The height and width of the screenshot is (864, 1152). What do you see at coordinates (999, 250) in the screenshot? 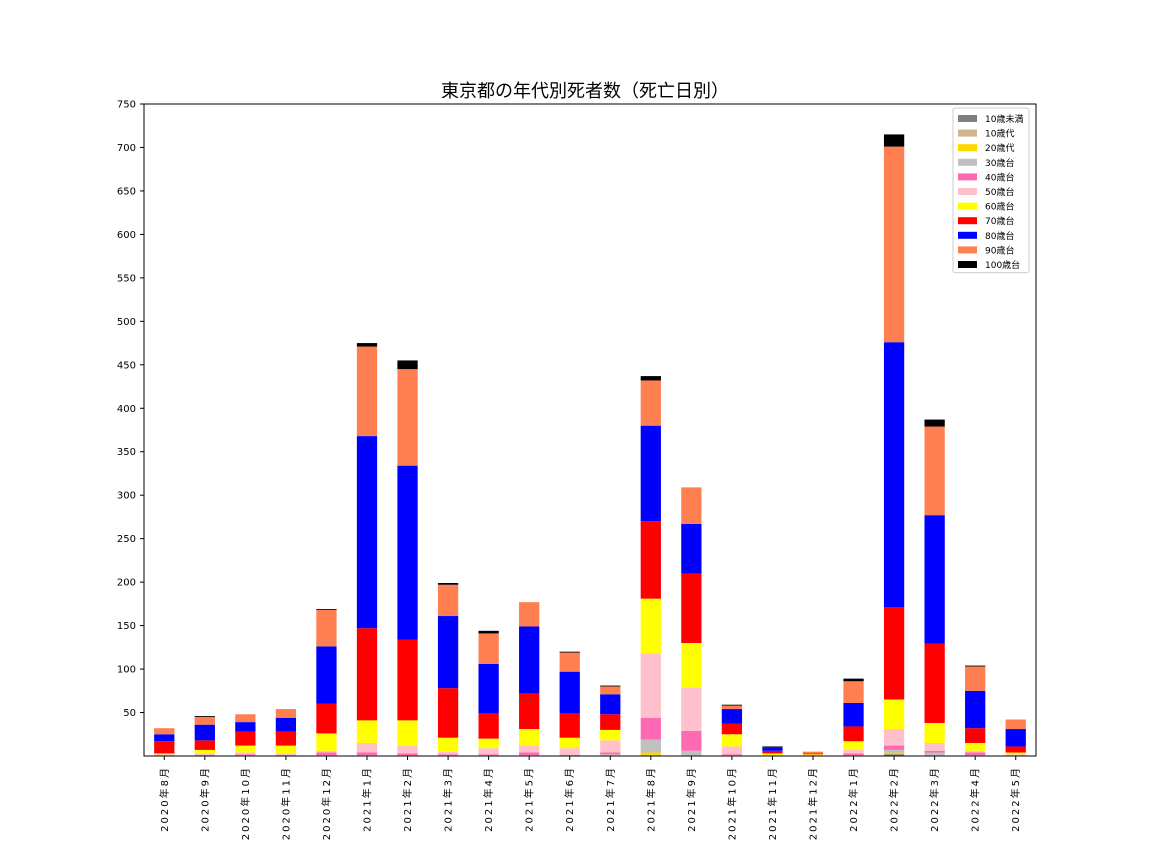
I see `legend-label-10: 90歳台` at bounding box center [999, 250].